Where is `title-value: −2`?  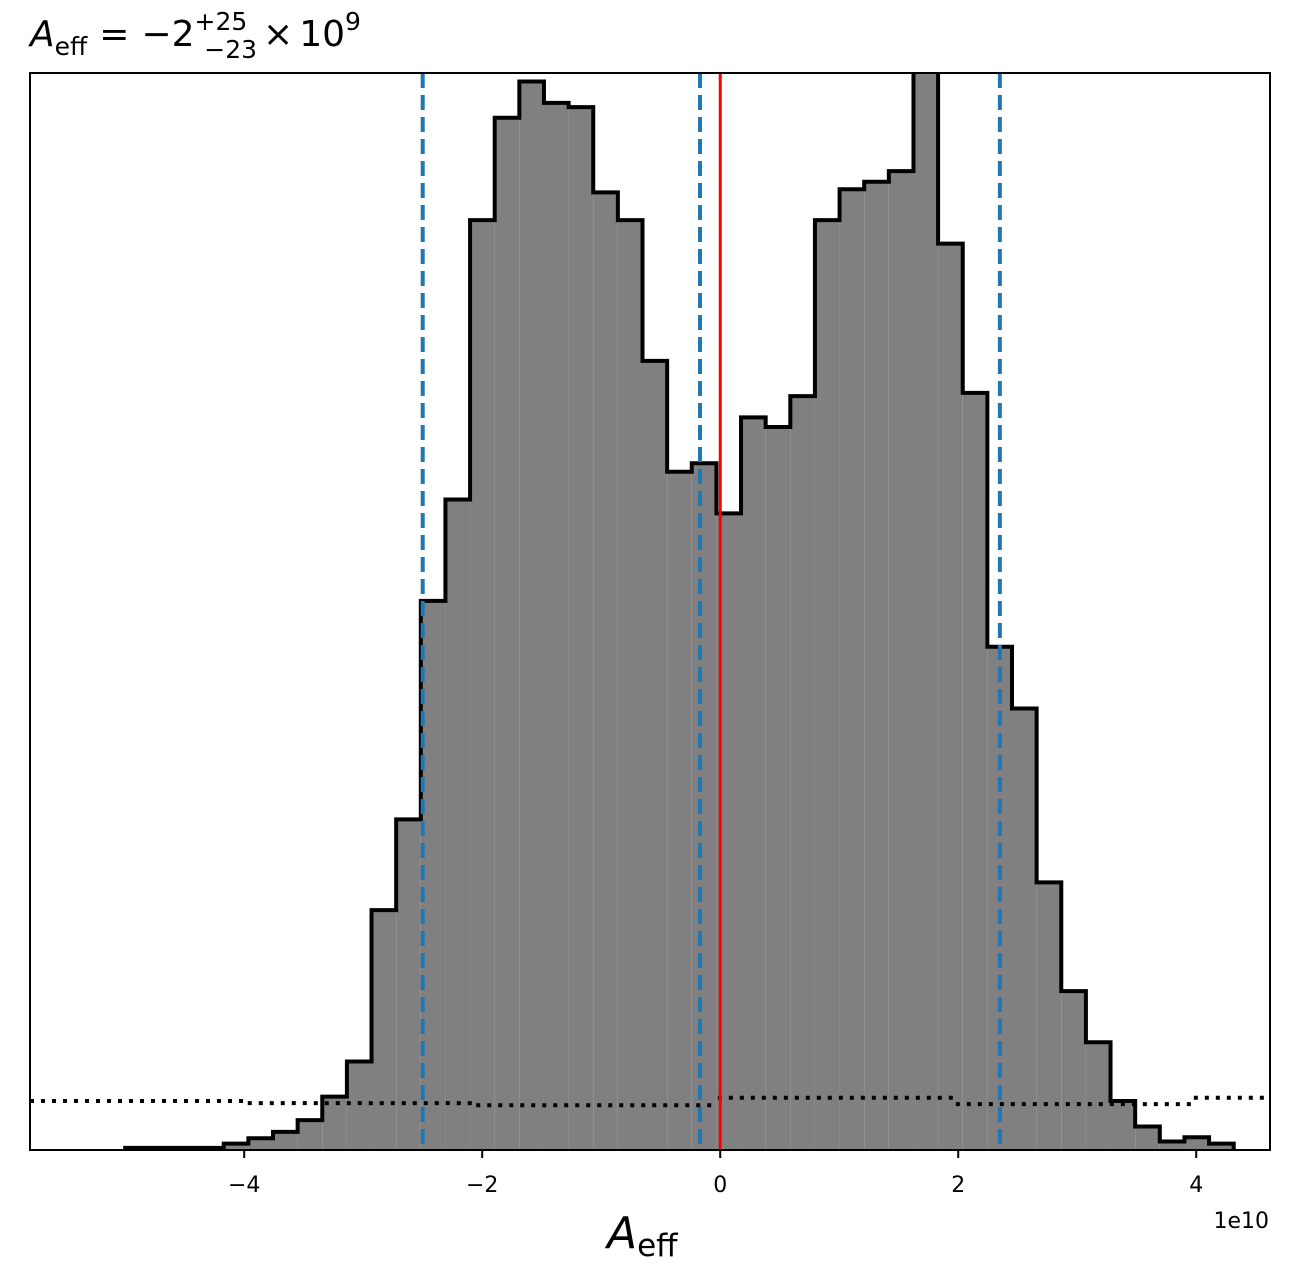 title-value: −2 is located at coordinates (167, 34).